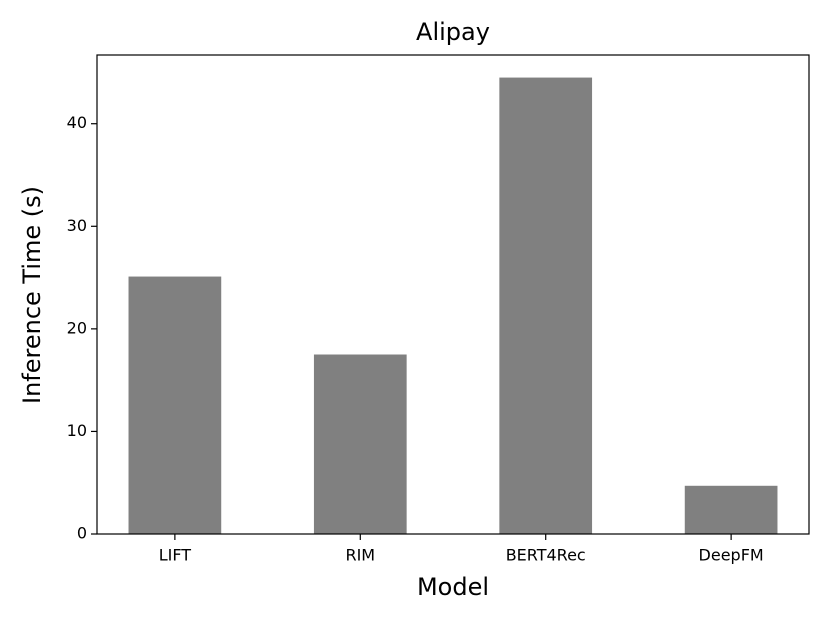 The height and width of the screenshot is (623, 830). Describe the element at coordinates (32, 295) in the screenshot. I see `y-axis-label: Inference Time (s)` at that location.